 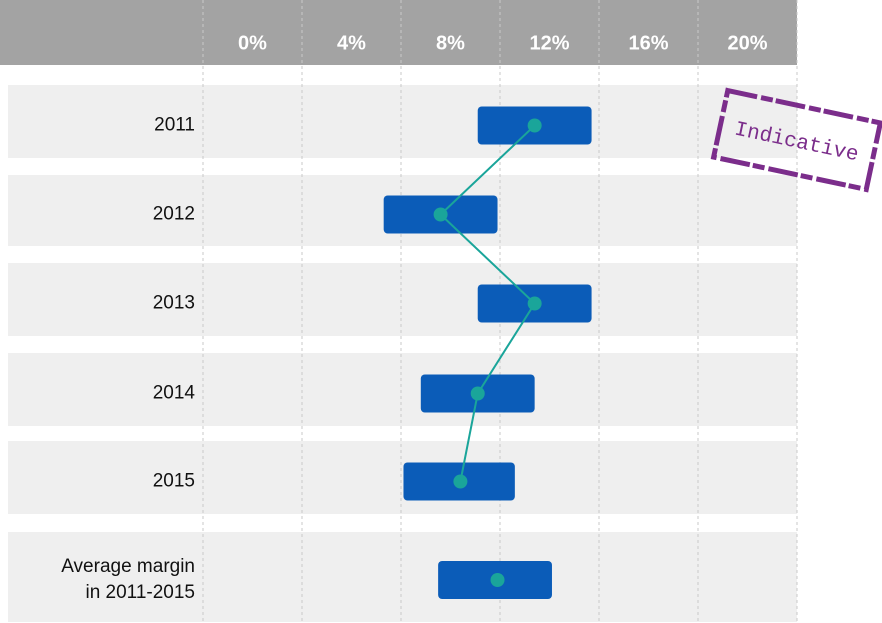 I want to click on x-tick-label: 4%, so click(x=351, y=43).